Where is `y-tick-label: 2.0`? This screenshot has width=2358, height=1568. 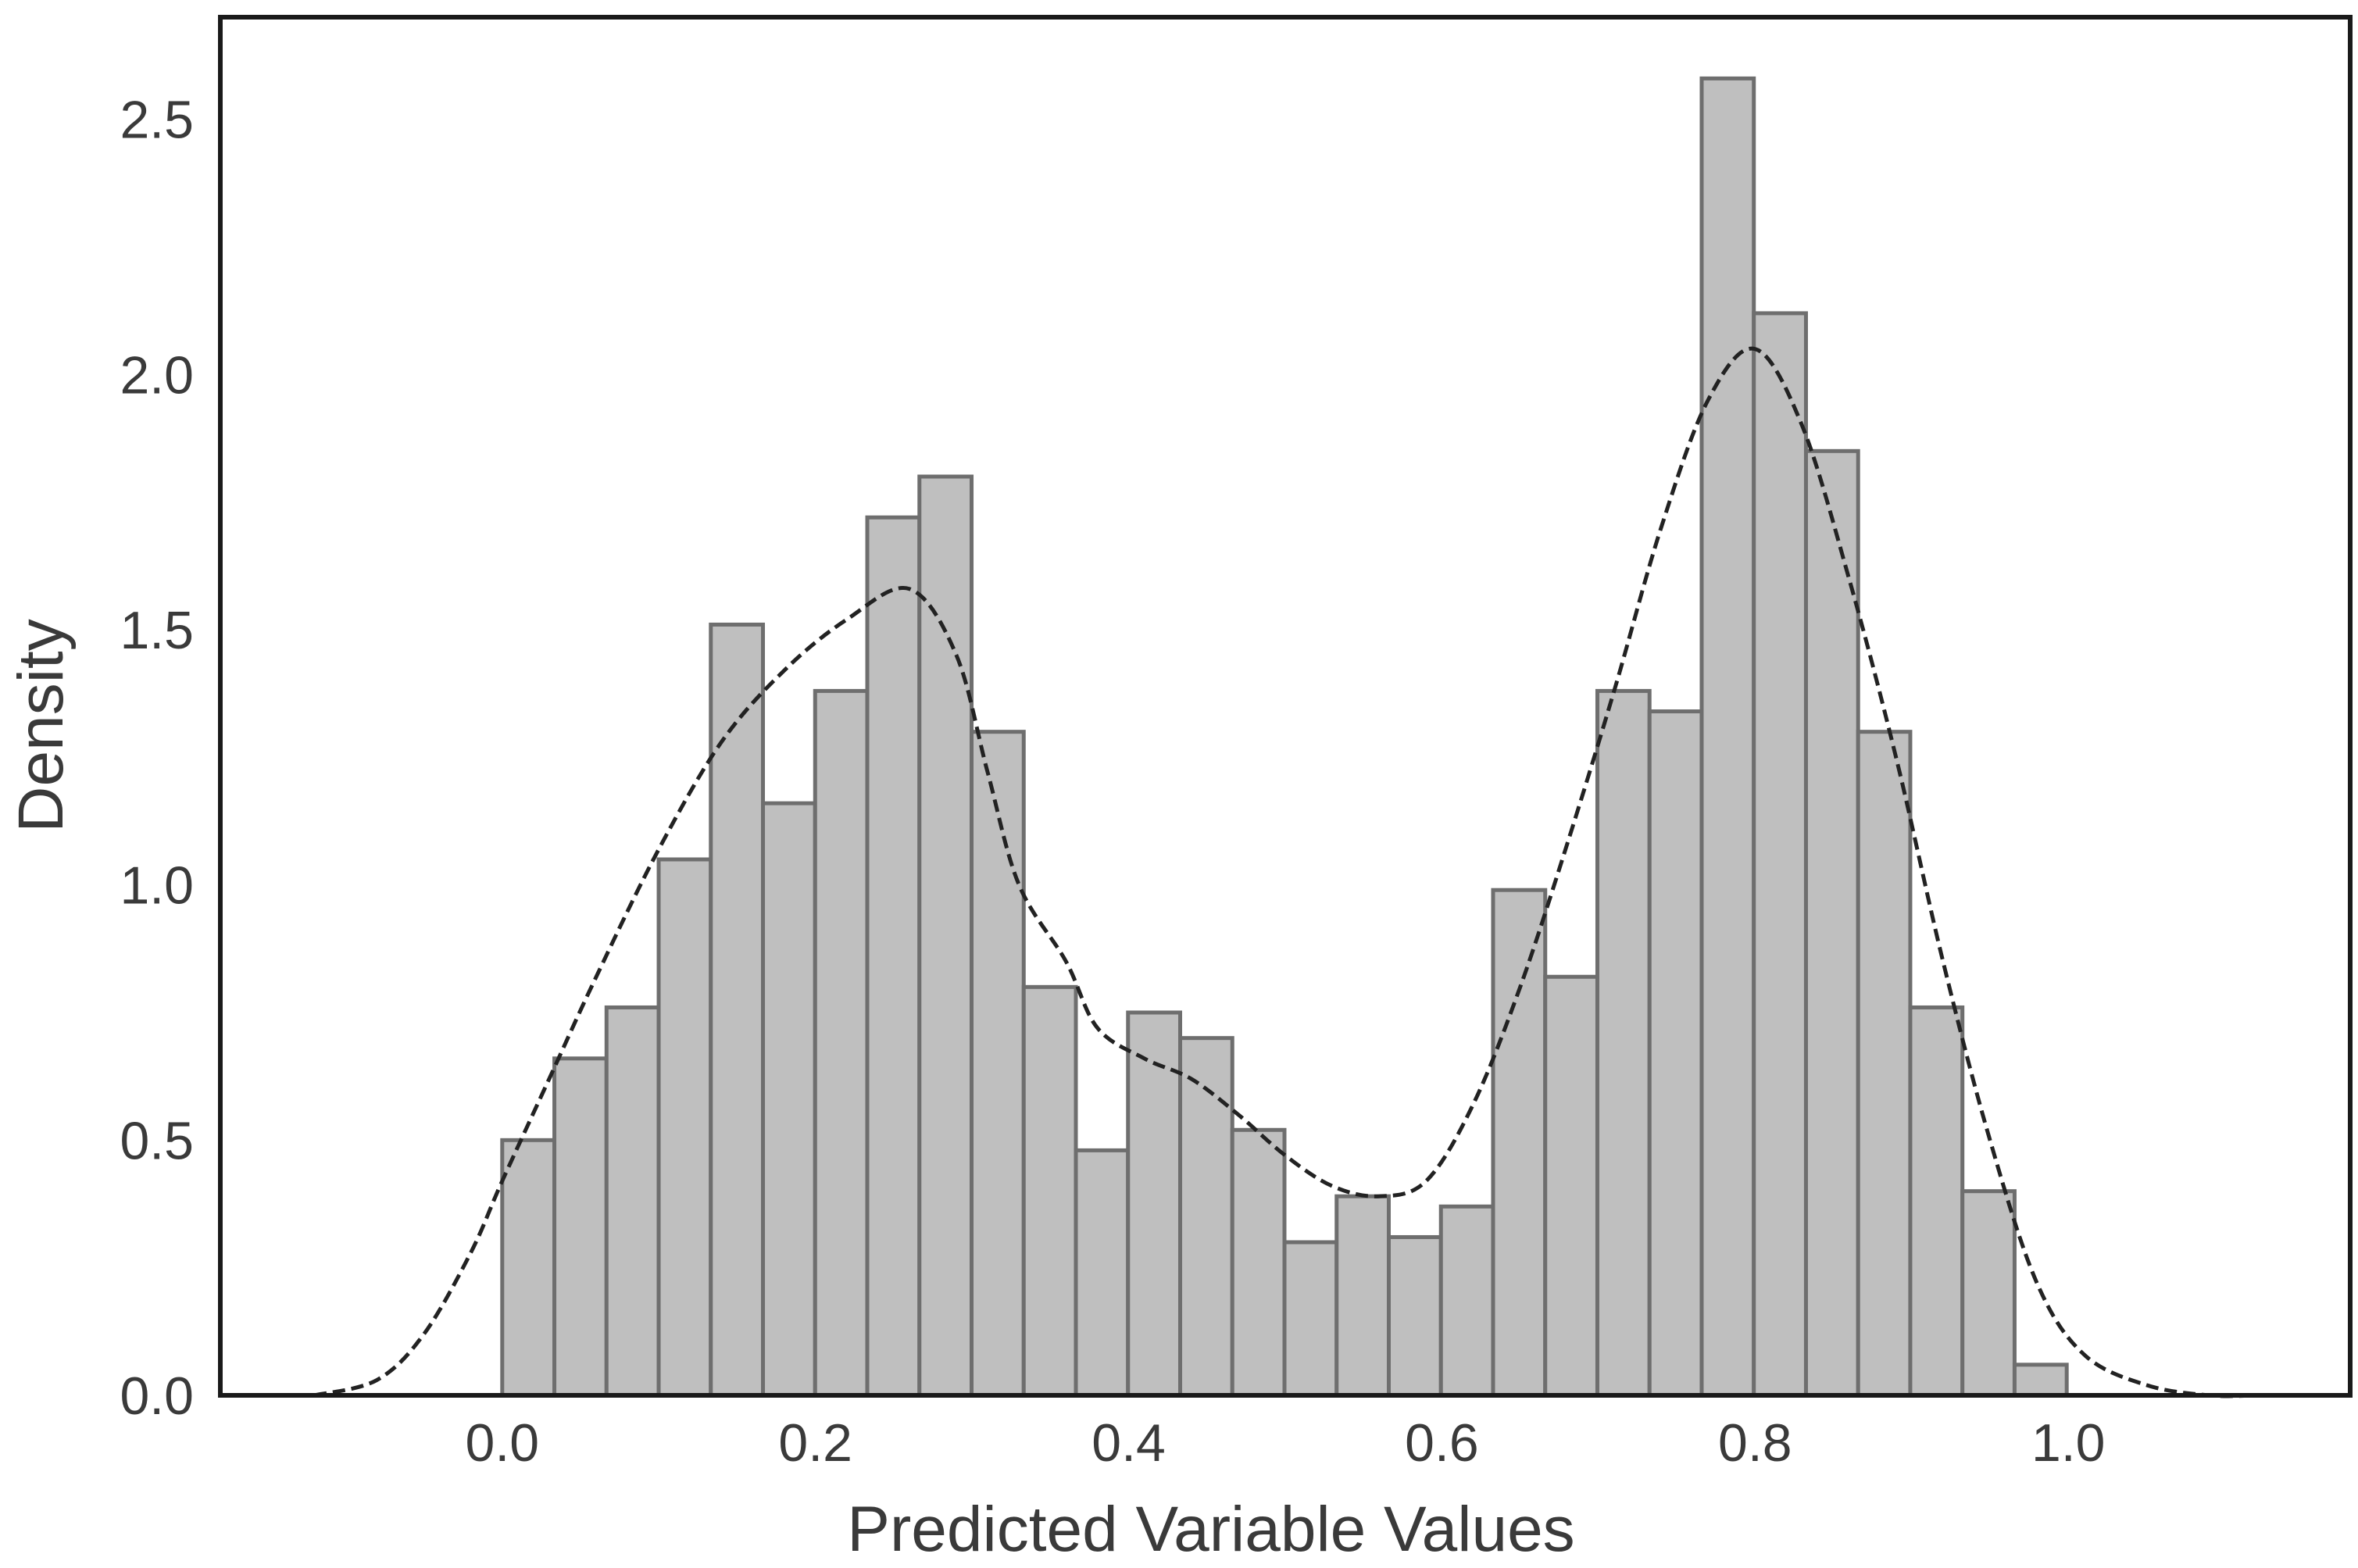 y-tick-label: 2.0 is located at coordinates (157, 375).